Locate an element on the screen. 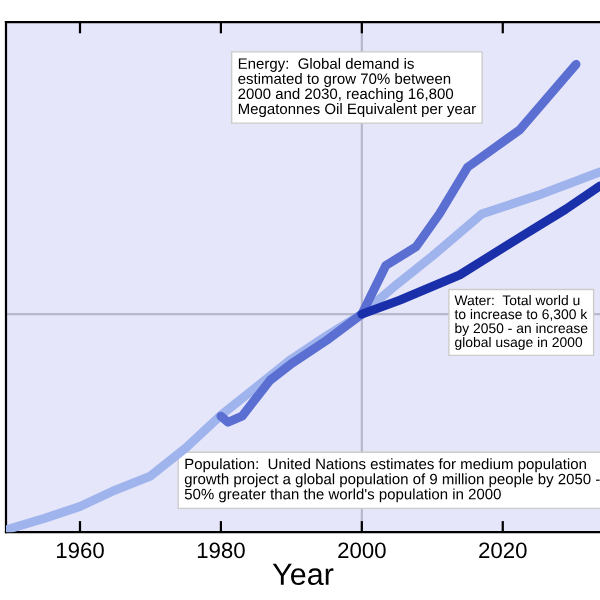 The height and width of the screenshot is (600, 600). x-tick-label: 2000 is located at coordinates (362, 550).